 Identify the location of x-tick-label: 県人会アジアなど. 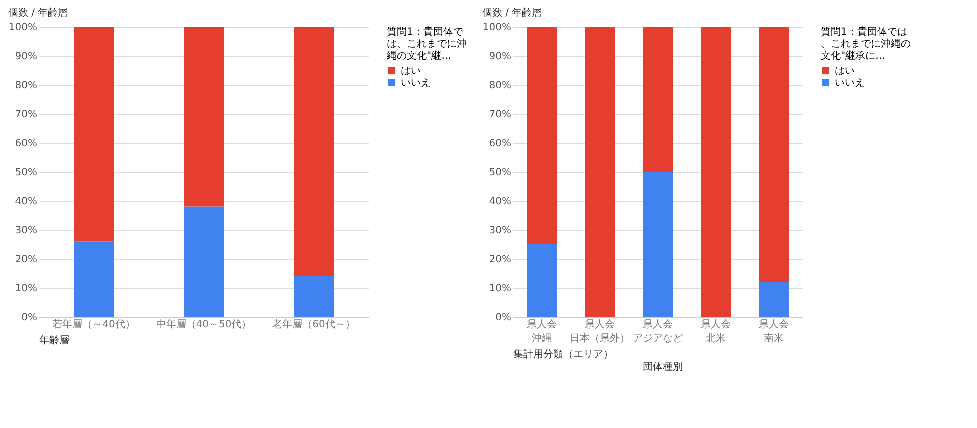
(658, 331).